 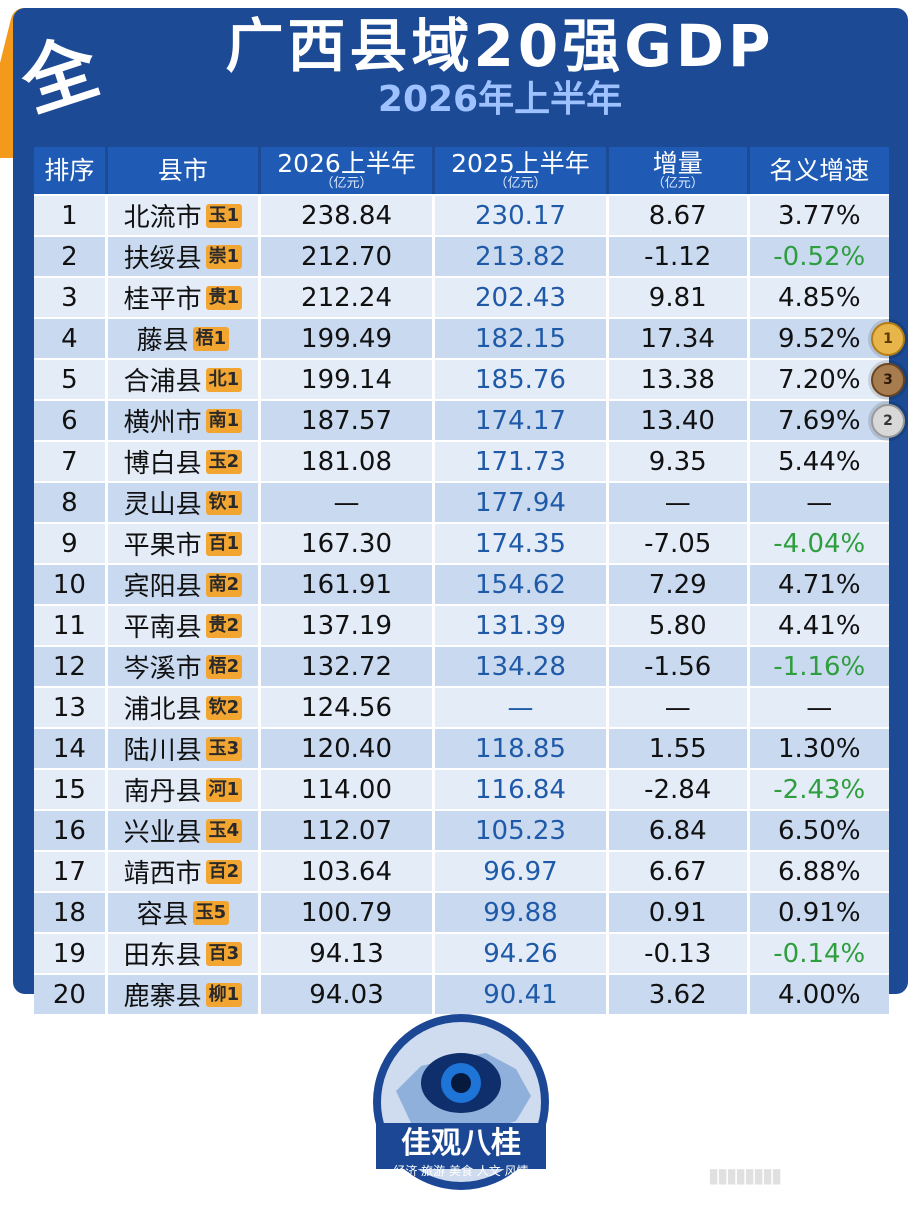 I want to click on growth-rate-cell: 0.91%, so click(x=819, y=912).